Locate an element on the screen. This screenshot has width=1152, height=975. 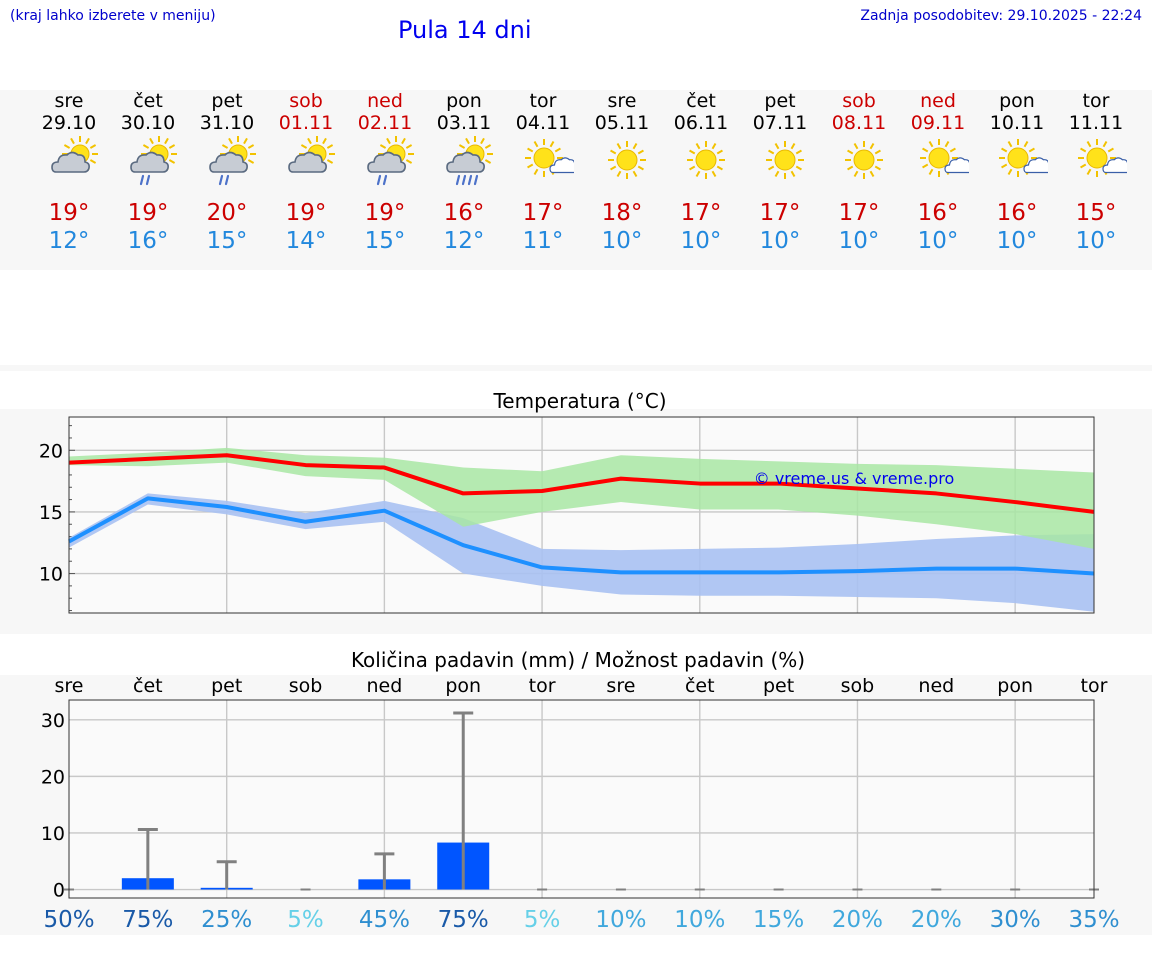
min-temperature: 14° is located at coordinates (306, 241).